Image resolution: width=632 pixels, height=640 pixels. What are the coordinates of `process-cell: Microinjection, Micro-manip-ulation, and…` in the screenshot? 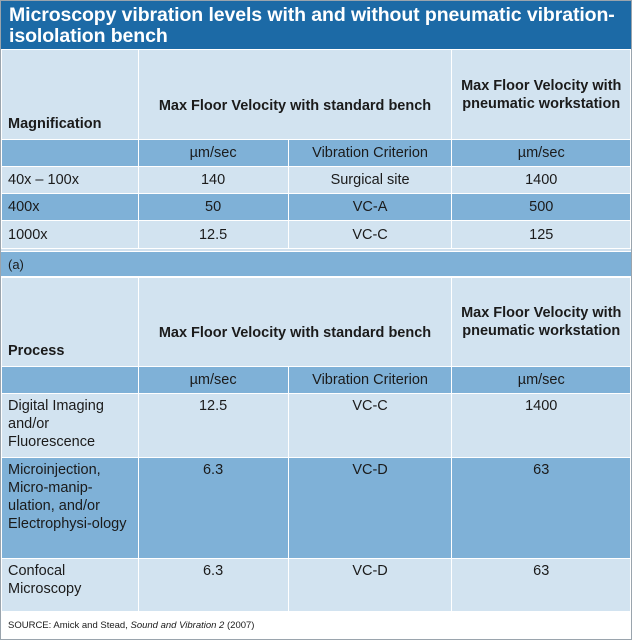 It's located at (70, 508).